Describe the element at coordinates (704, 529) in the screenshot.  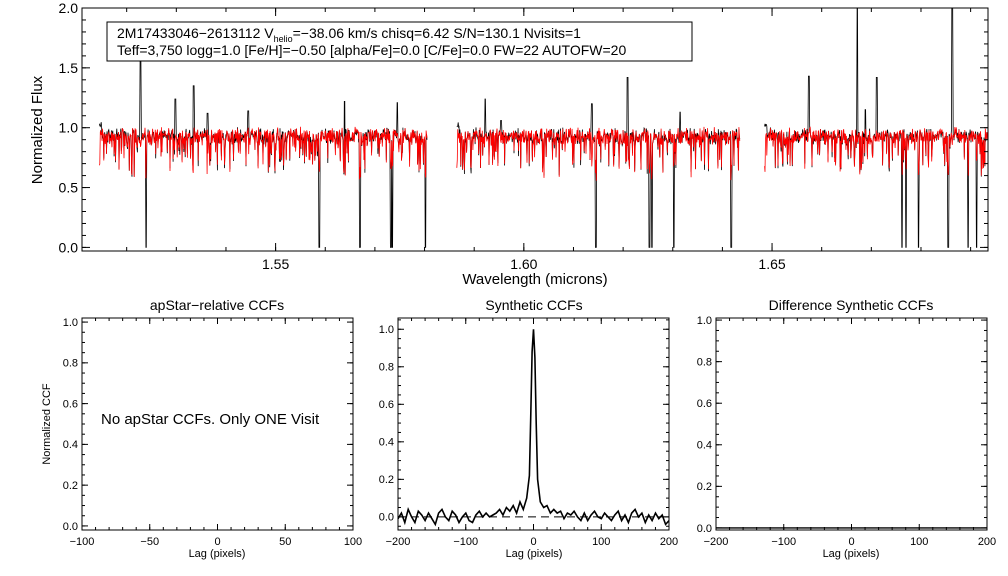
I see `difference-ccf-ytick-label: 0.0` at that location.